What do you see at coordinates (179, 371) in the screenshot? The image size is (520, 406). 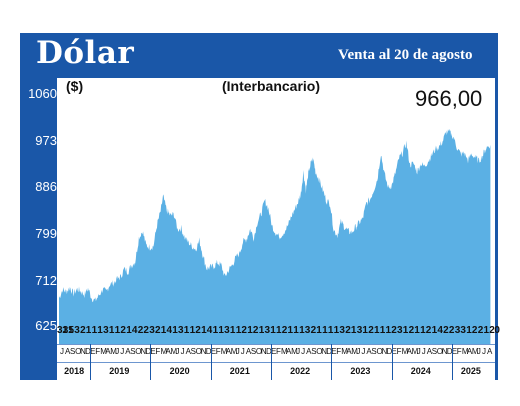 I see `year-label: 2020` at bounding box center [179, 371].